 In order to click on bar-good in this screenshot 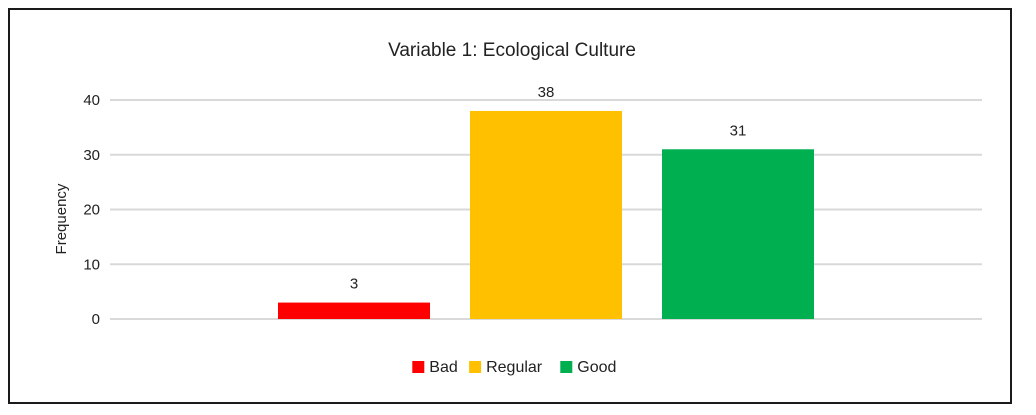, I will do `click(738, 234)`.